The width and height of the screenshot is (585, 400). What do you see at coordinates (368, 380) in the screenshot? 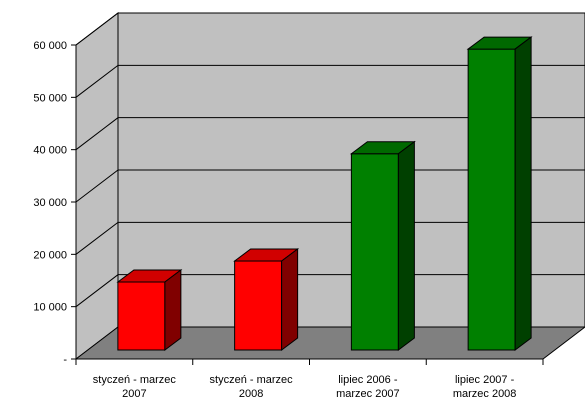
I see `x-category-label: lipiec 2006 -` at bounding box center [368, 380].